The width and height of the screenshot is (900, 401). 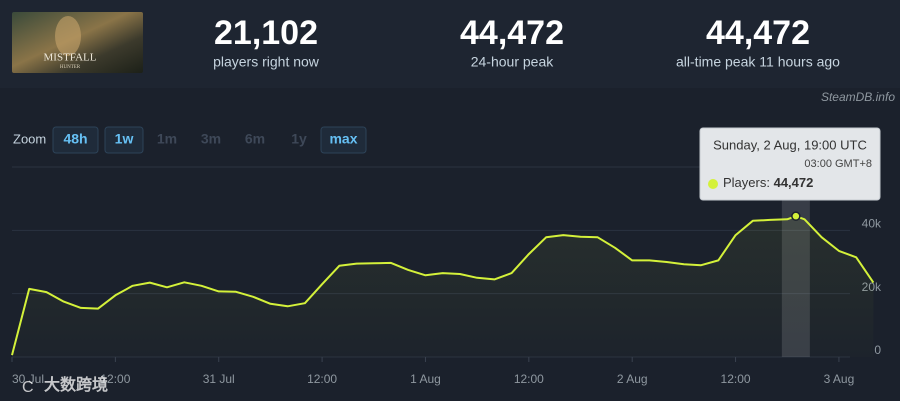 I want to click on x-tick-label: 31 Jul, so click(x=219, y=379).